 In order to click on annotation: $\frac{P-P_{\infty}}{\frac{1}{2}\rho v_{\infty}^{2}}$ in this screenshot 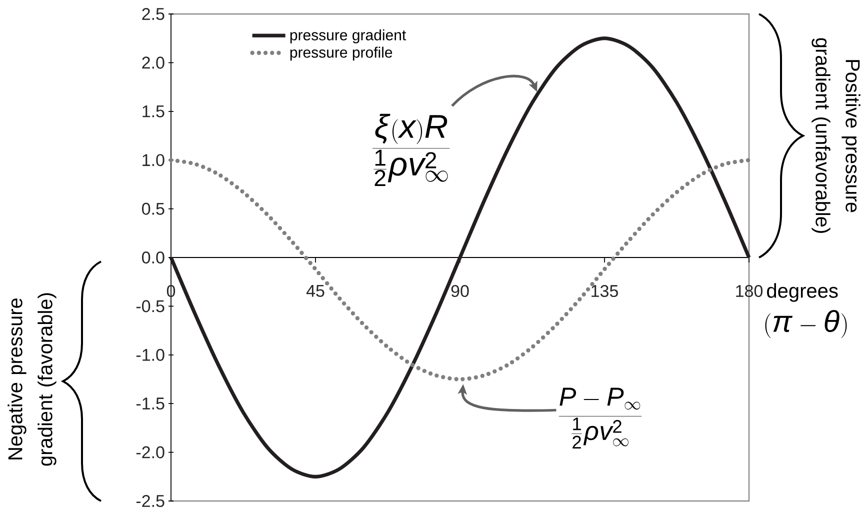, I will do `click(600, 418)`.